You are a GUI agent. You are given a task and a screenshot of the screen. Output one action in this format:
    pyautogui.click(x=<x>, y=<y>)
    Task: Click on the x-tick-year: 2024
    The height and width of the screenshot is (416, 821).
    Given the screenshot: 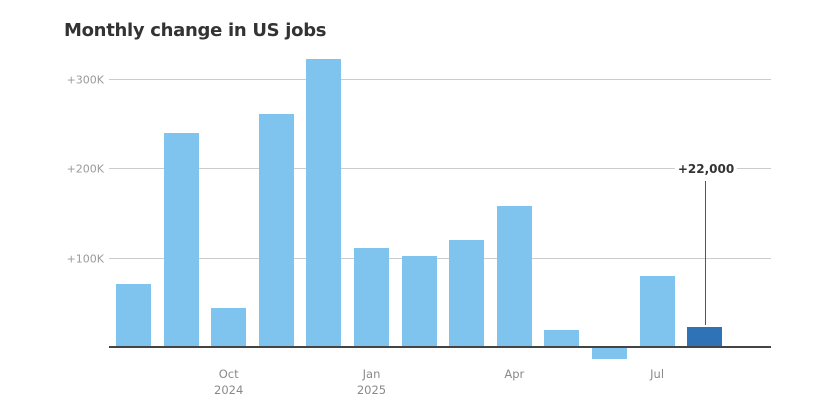 What is the action you would take?
    pyautogui.click(x=229, y=390)
    